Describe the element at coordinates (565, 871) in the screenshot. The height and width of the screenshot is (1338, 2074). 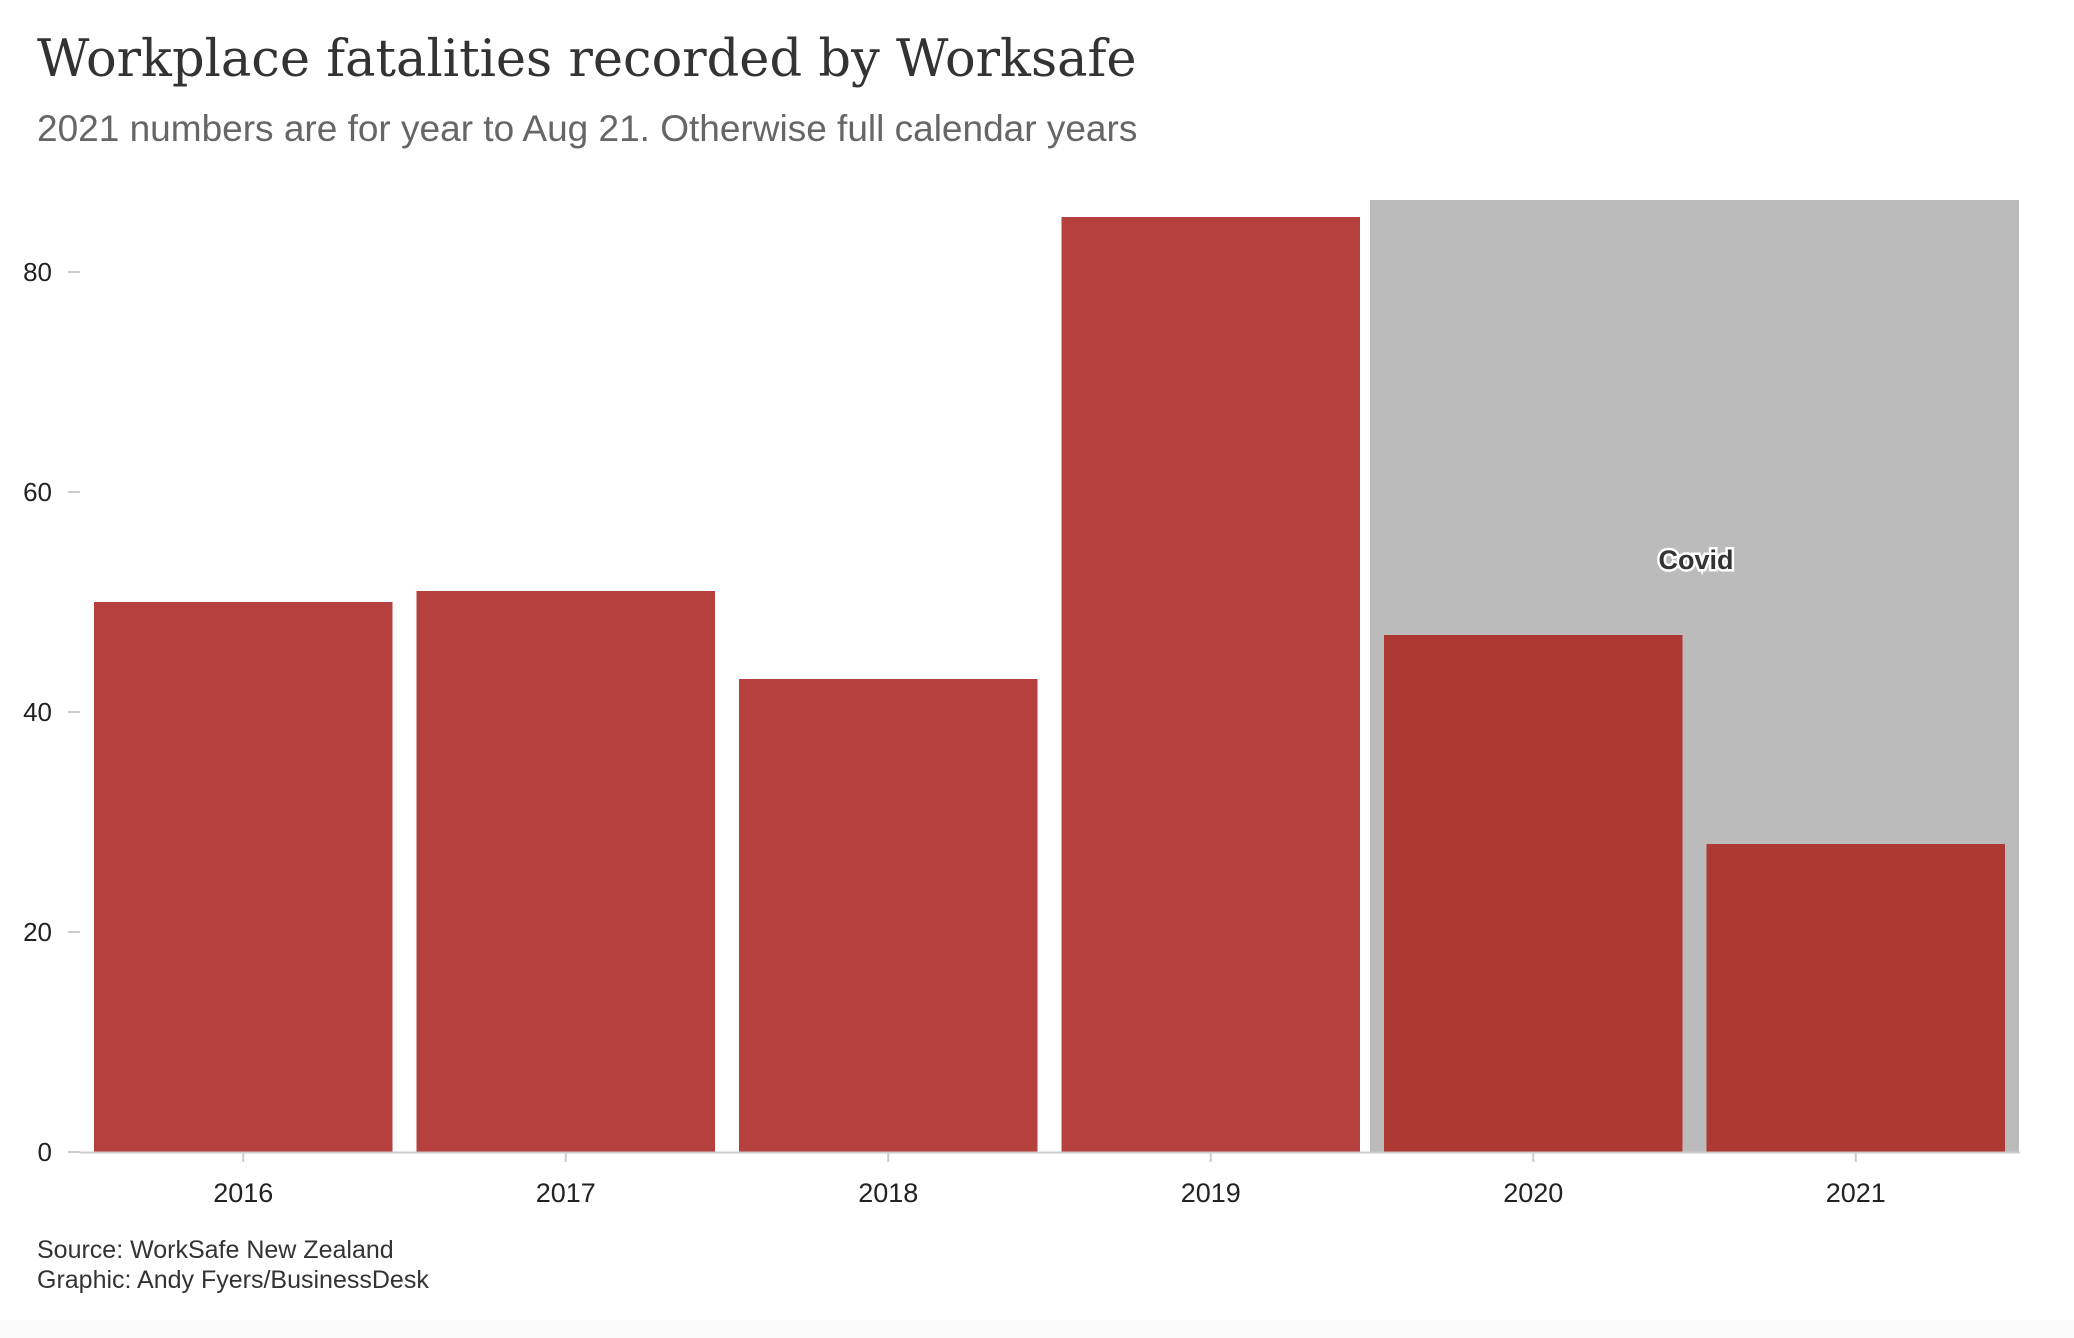
I see `bar-2017` at that location.